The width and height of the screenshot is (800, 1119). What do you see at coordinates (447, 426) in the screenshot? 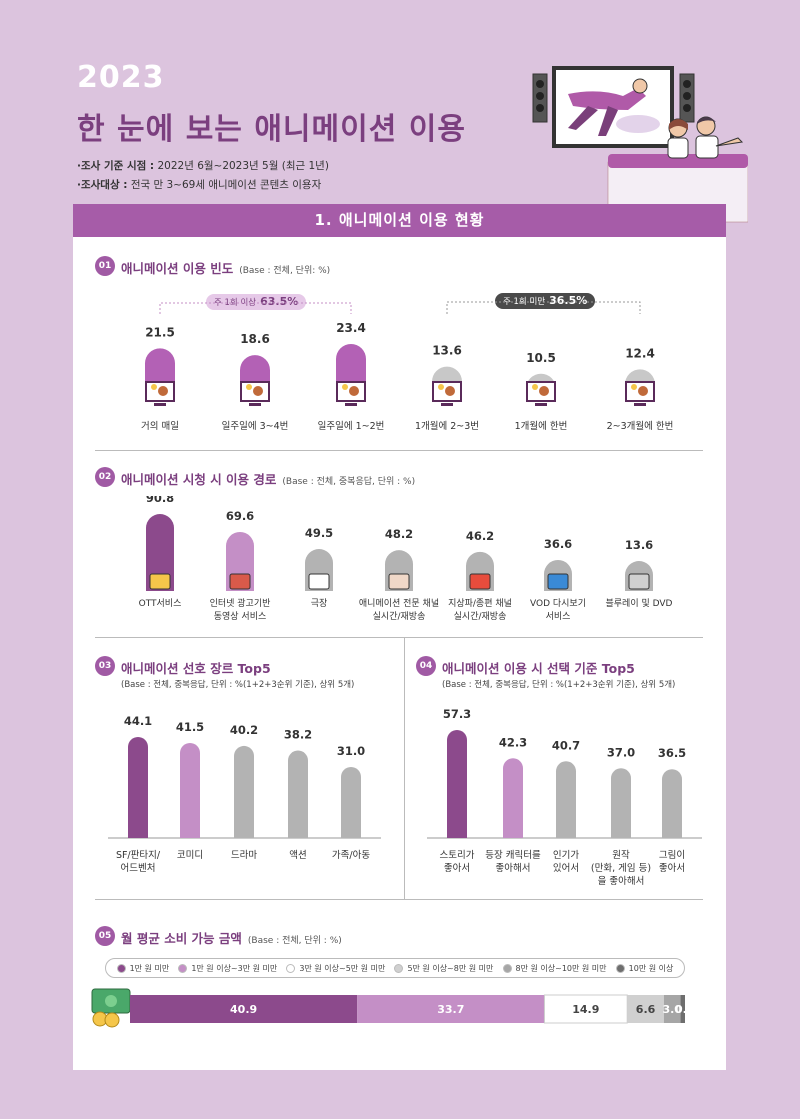
I see `frequency-category-label: 1개월에 2~3번` at bounding box center [447, 426].